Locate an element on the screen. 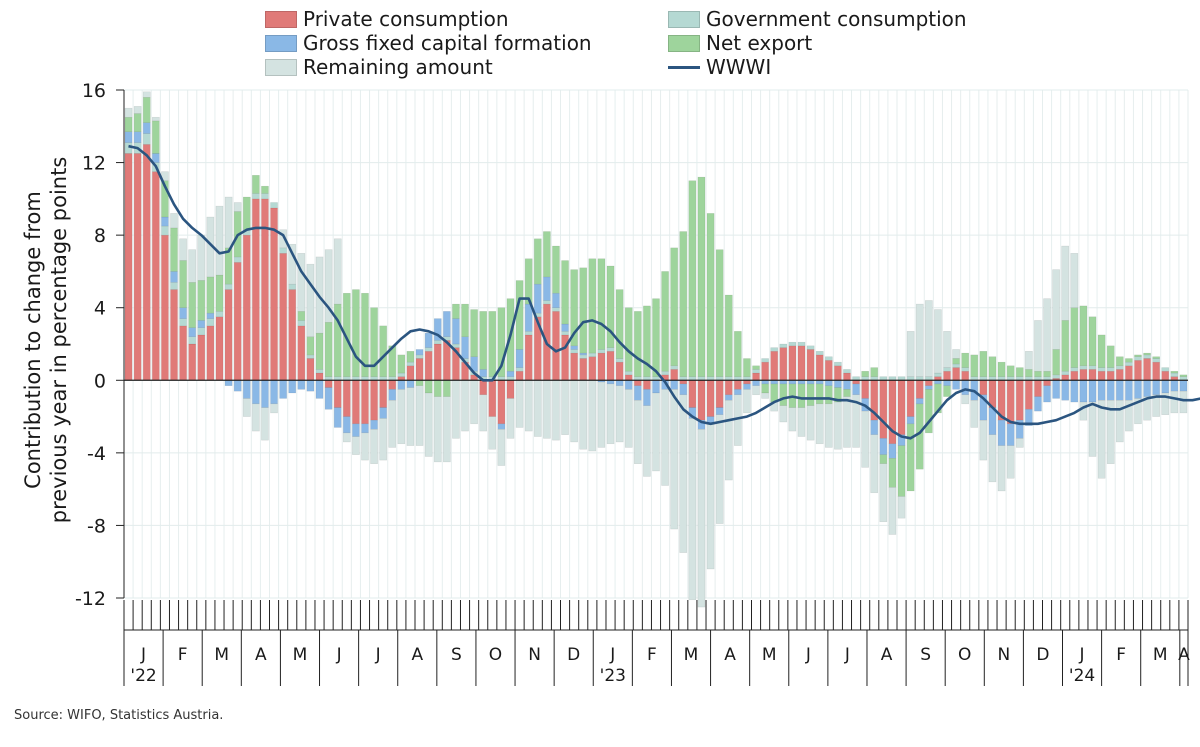  y-tick-label: 8 is located at coordinates (100, 236).